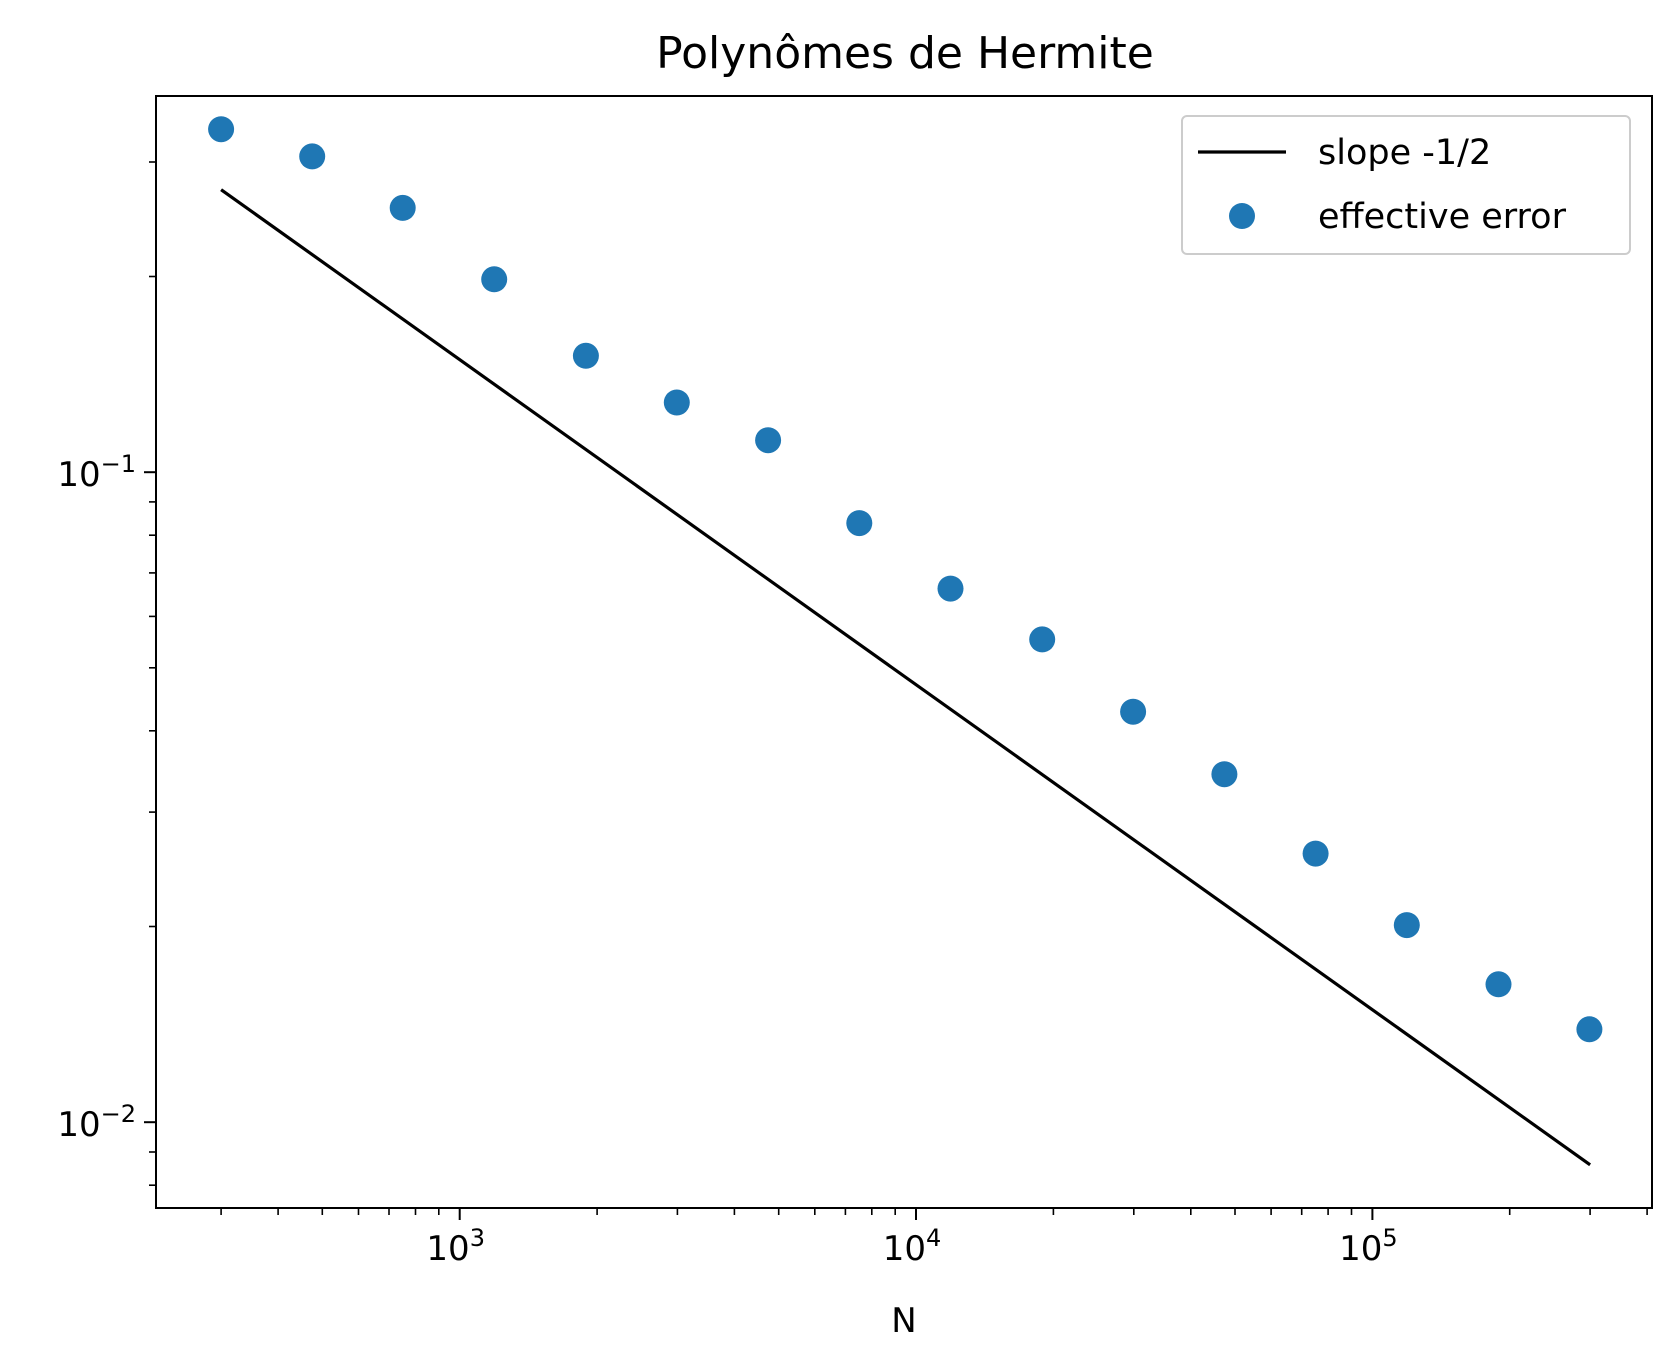 Image resolution: width=1672 pixels, height=1364 pixels. Describe the element at coordinates (1242, 216) in the screenshot. I see `legend-marker-icon` at that location.